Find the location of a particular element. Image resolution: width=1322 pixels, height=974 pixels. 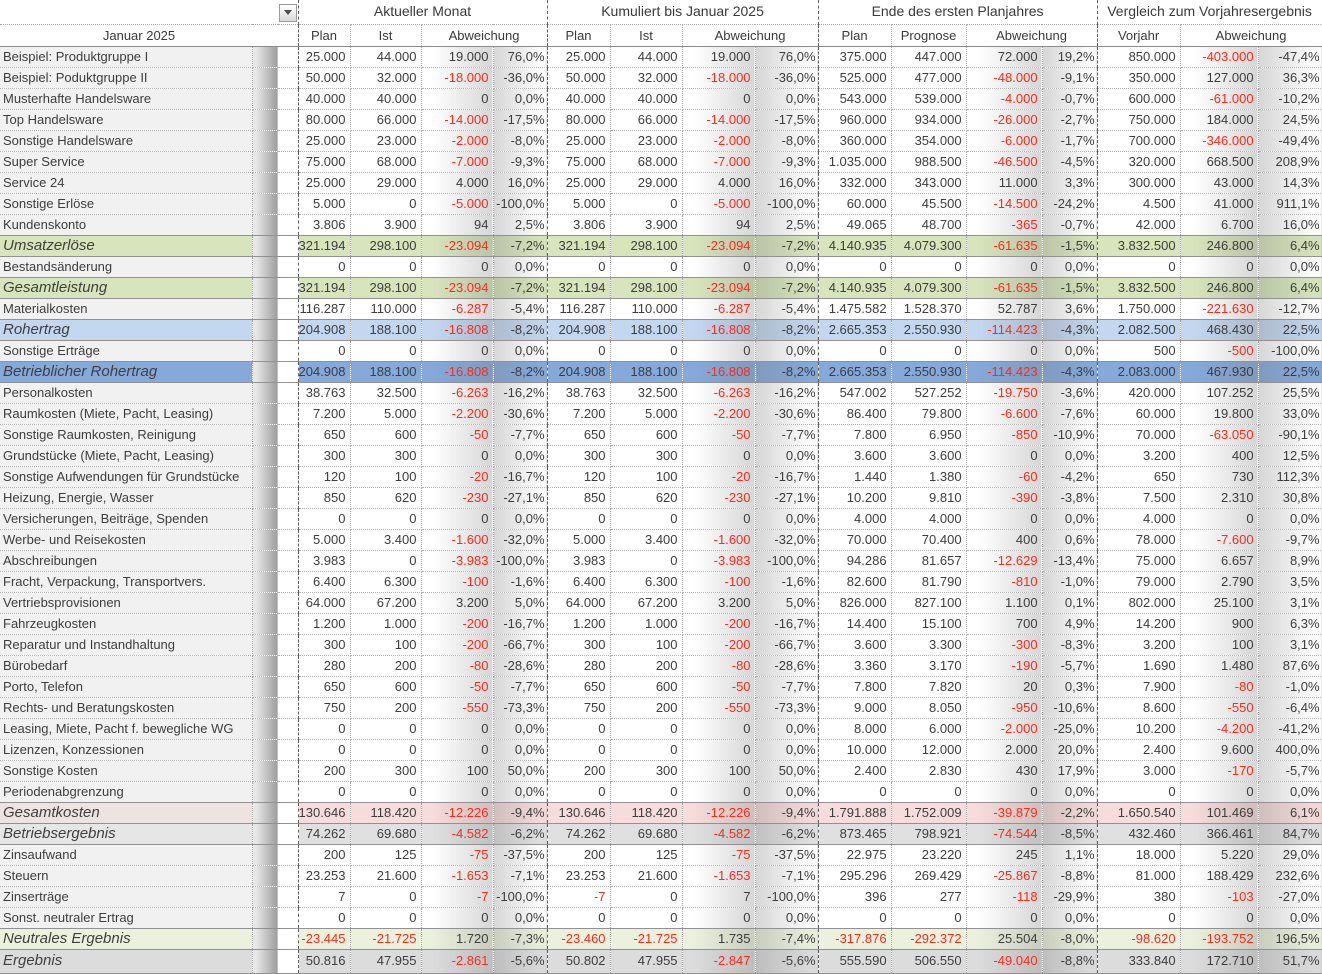

value-cell: 32.000 is located at coordinates (386, 78).